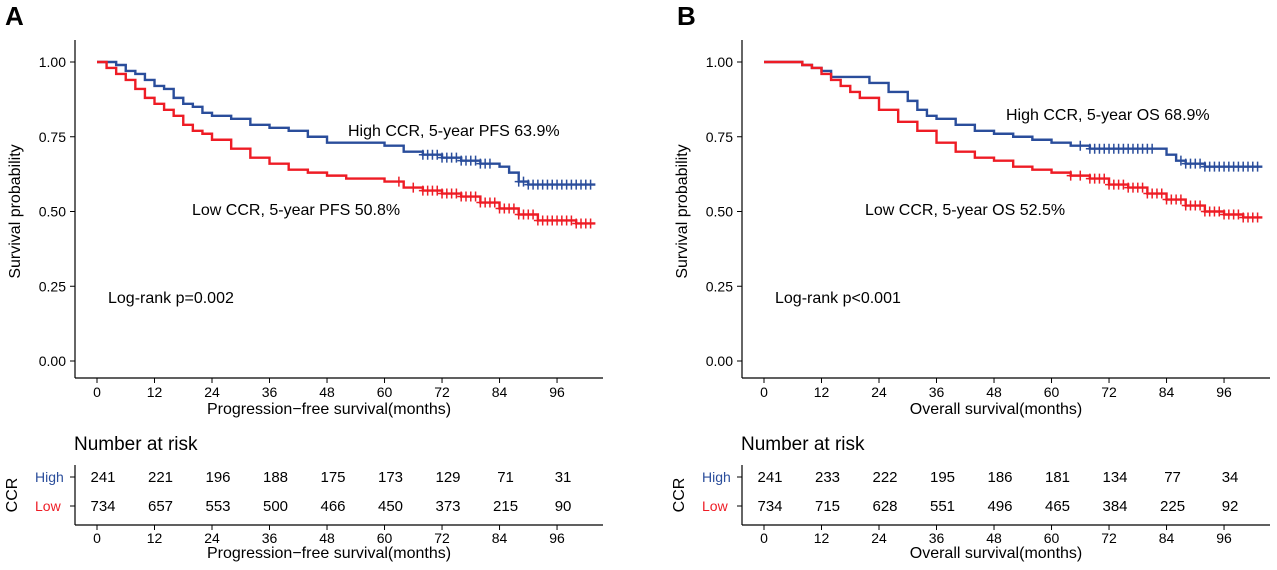 The height and width of the screenshot is (570, 1277). What do you see at coordinates (52, 212) in the screenshot?
I see `y-tick-label: 0.50` at bounding box center [52, 212].